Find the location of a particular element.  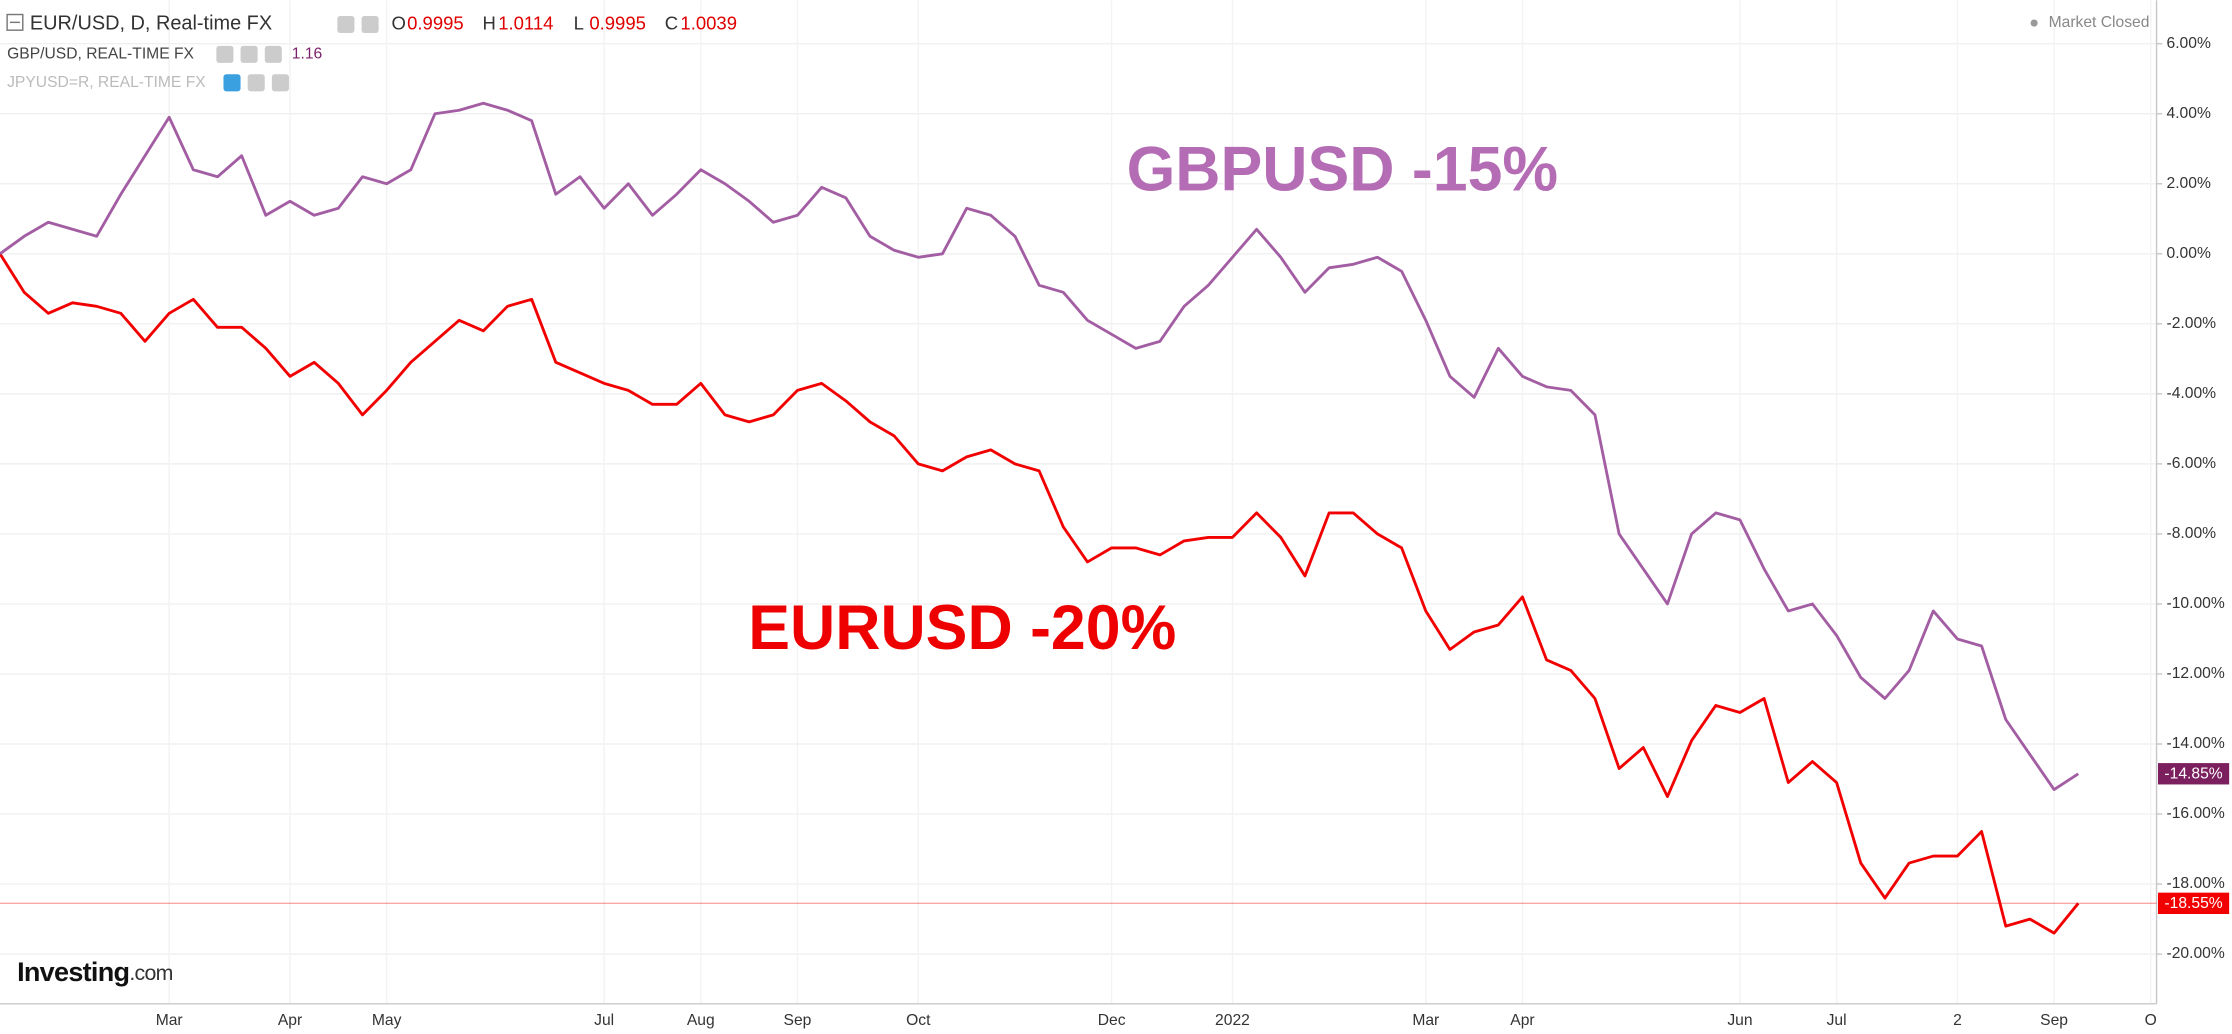

y-tick-label: 0.00% is located at coordinates (2189, 253).